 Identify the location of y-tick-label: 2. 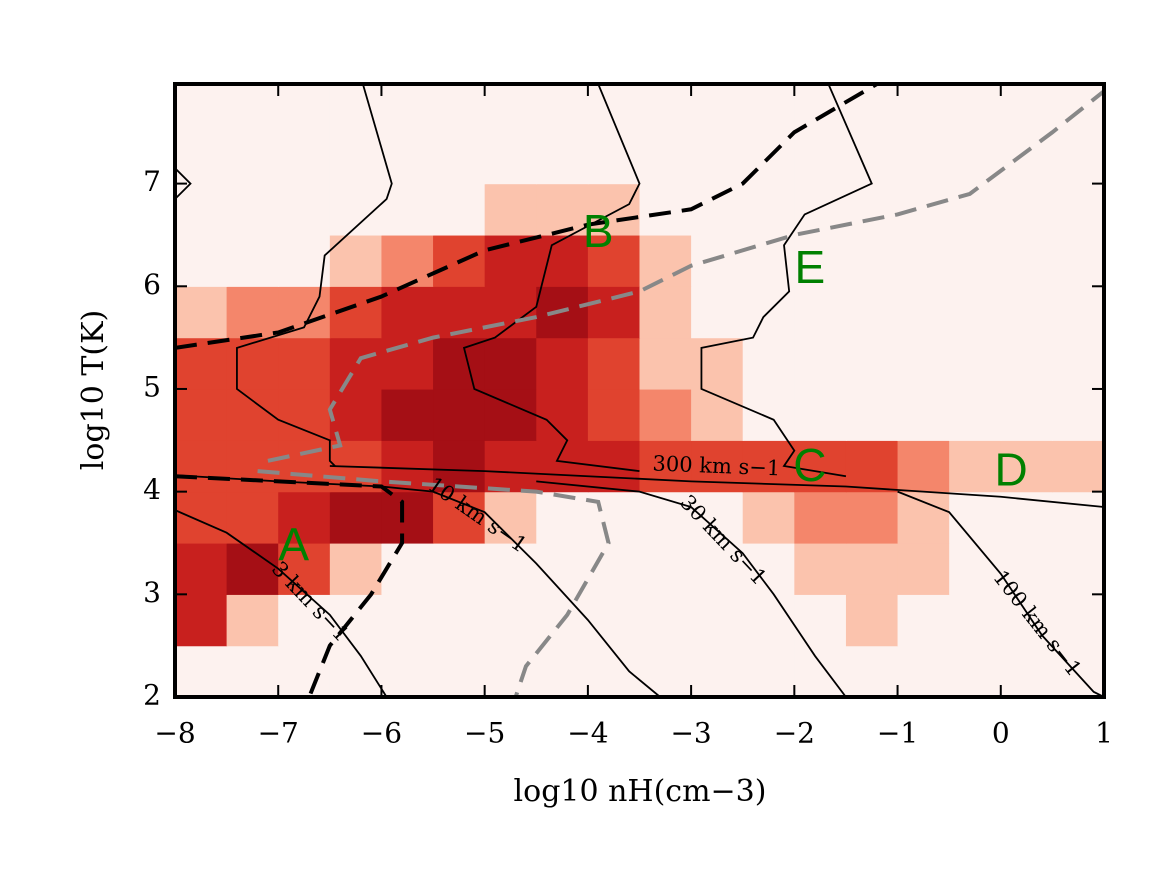
(152, 695).